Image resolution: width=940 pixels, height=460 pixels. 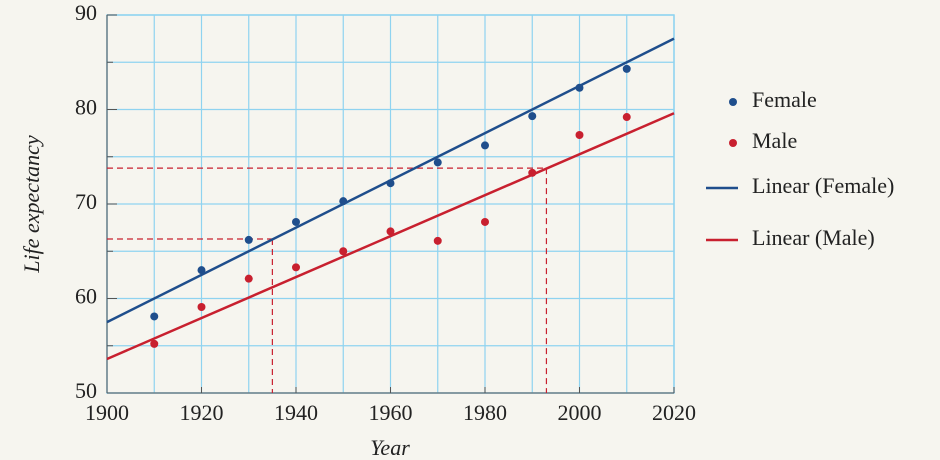 What do you see at coordinates (391, 412) in the screenshot?
I see `x-tick-label: 1960` at bounding box center [391, 412].